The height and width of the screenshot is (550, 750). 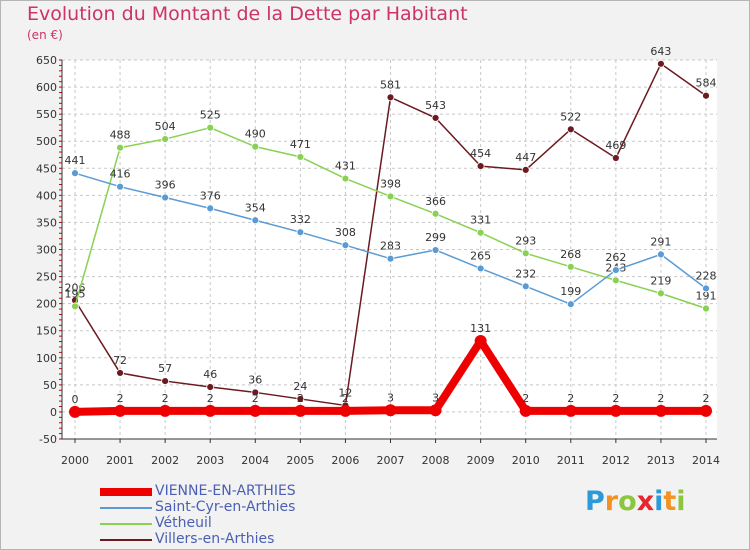 What do you see at coordinates (480, 153) in the screenshot?
I see `data-label-villers-en-arthies: 454` at bounding box center [480, 153].